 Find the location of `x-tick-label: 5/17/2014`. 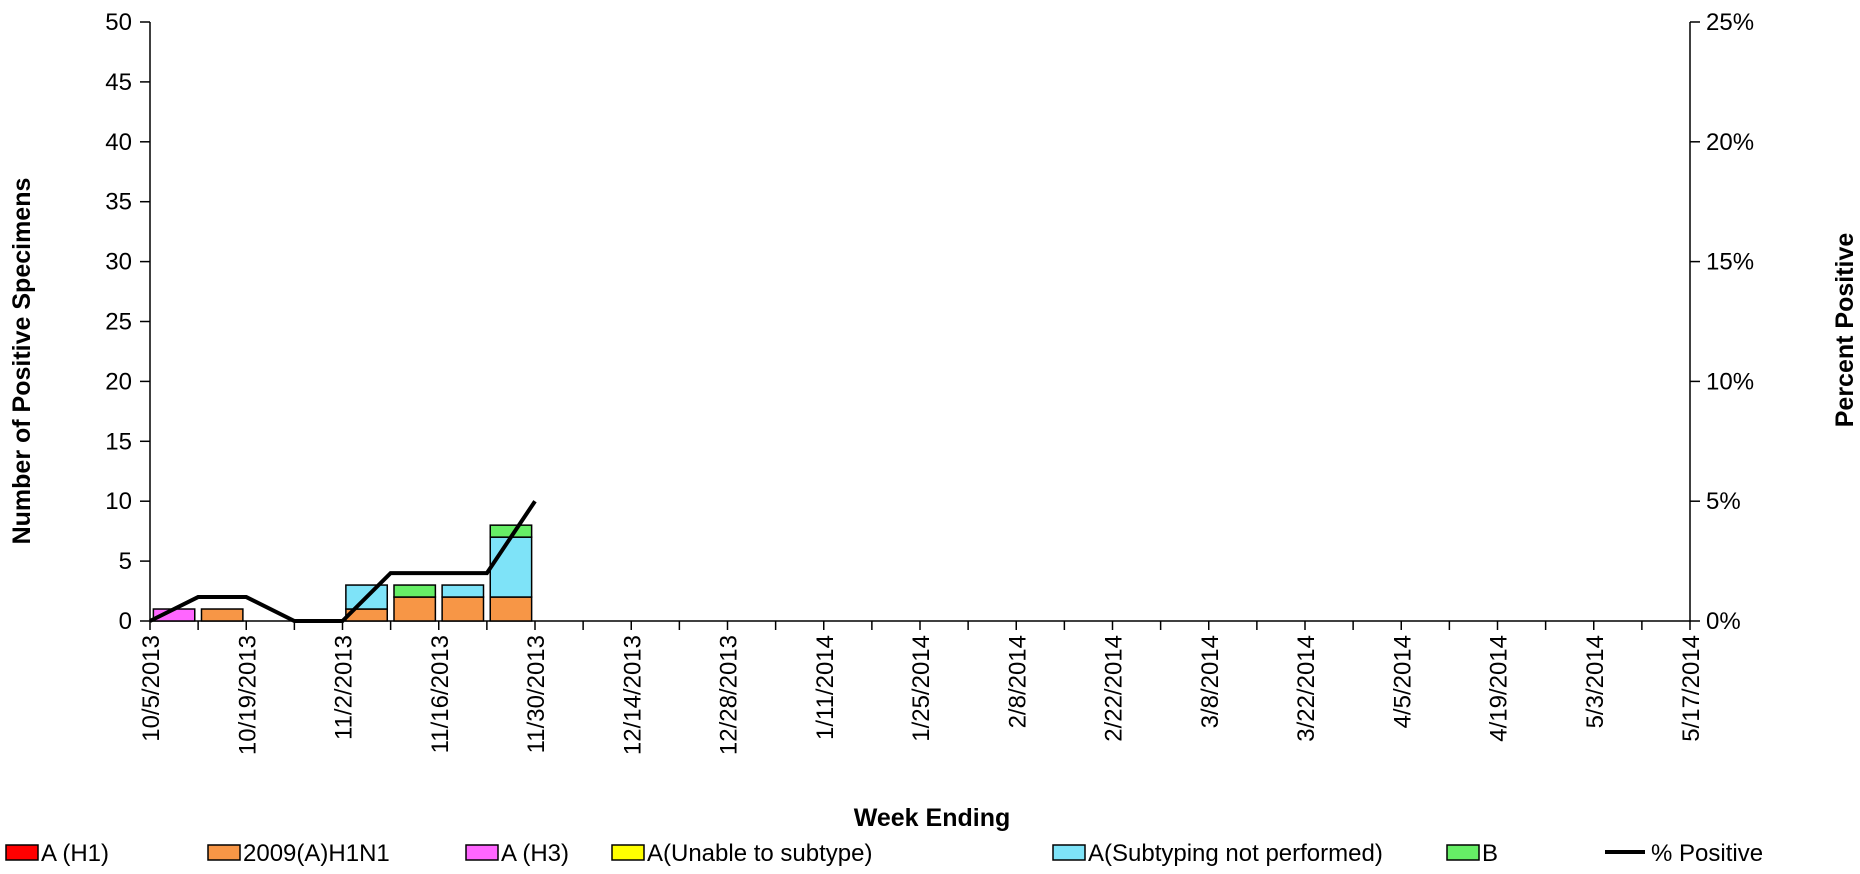

x-tick-label: 5/17/2014 is located at coordinates (1691, 688).